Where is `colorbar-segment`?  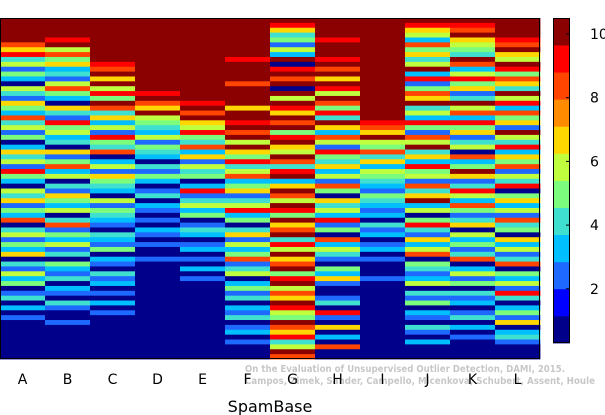
colorbar-segment is located at coordinates (561, 86).